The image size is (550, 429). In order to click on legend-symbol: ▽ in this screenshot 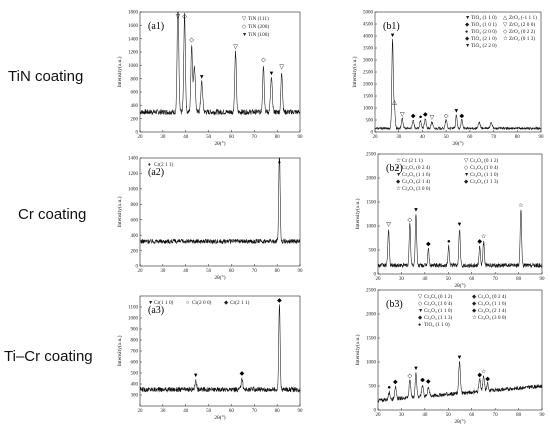, I will do `click(244, 19)`.